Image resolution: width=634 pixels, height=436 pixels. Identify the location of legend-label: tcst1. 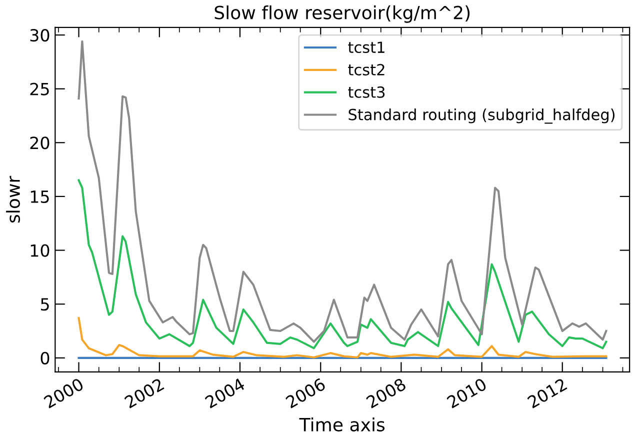
(366, 48).